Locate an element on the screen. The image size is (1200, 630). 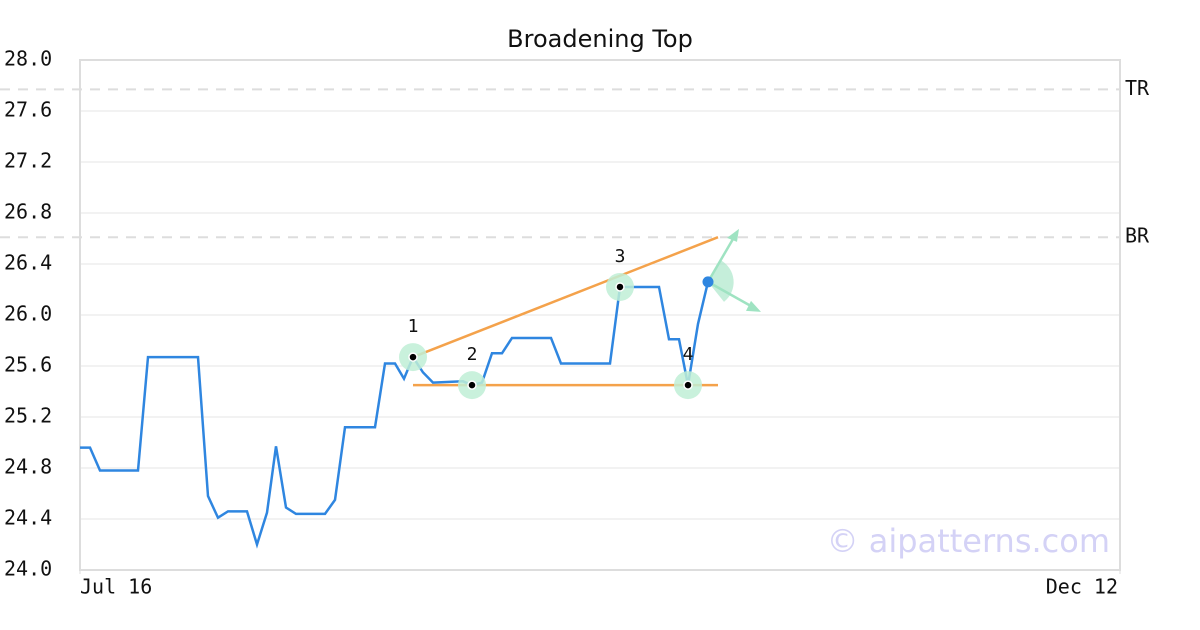
y-tick-label: 24.8 is located at coordinates (28, 467).